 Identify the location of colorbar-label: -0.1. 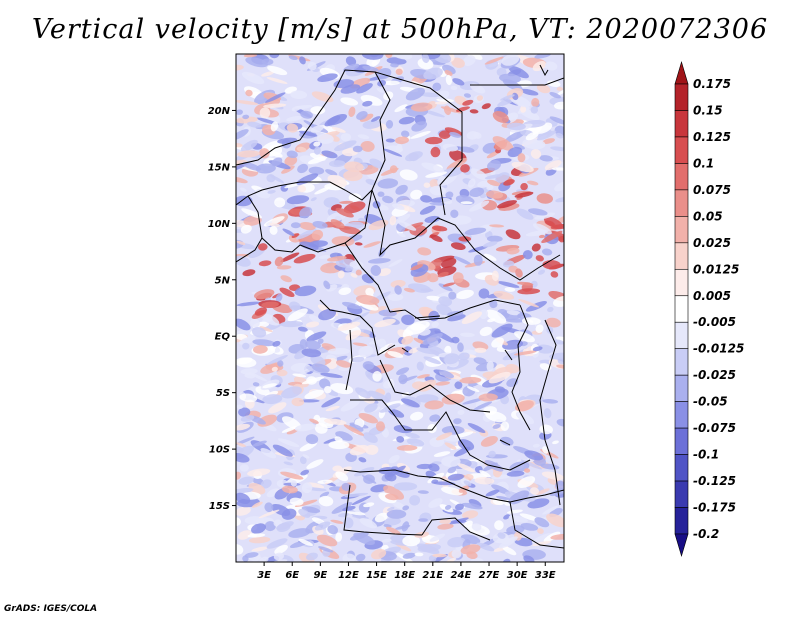
(706, 455).